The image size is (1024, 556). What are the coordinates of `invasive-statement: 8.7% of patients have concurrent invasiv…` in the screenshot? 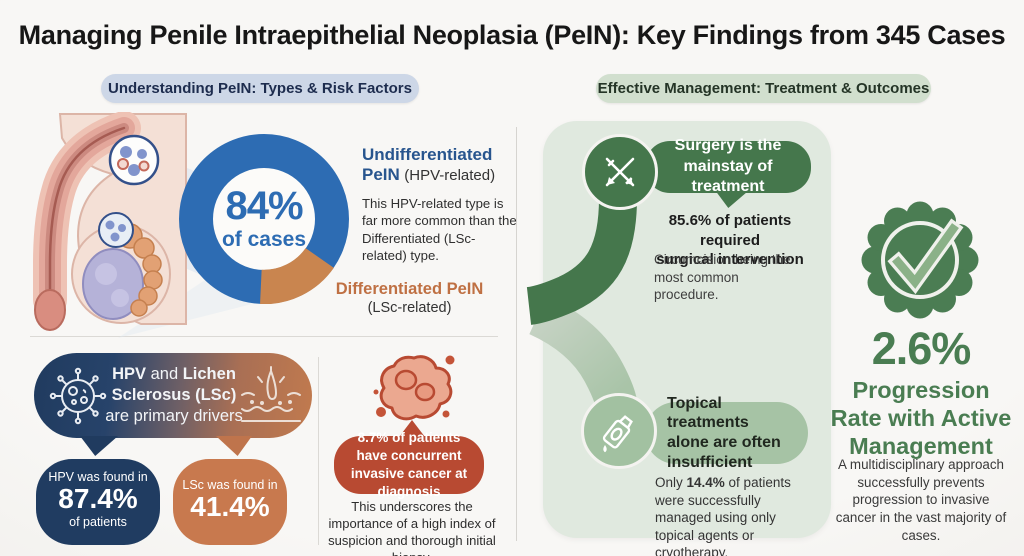 It's located at (409, 464).